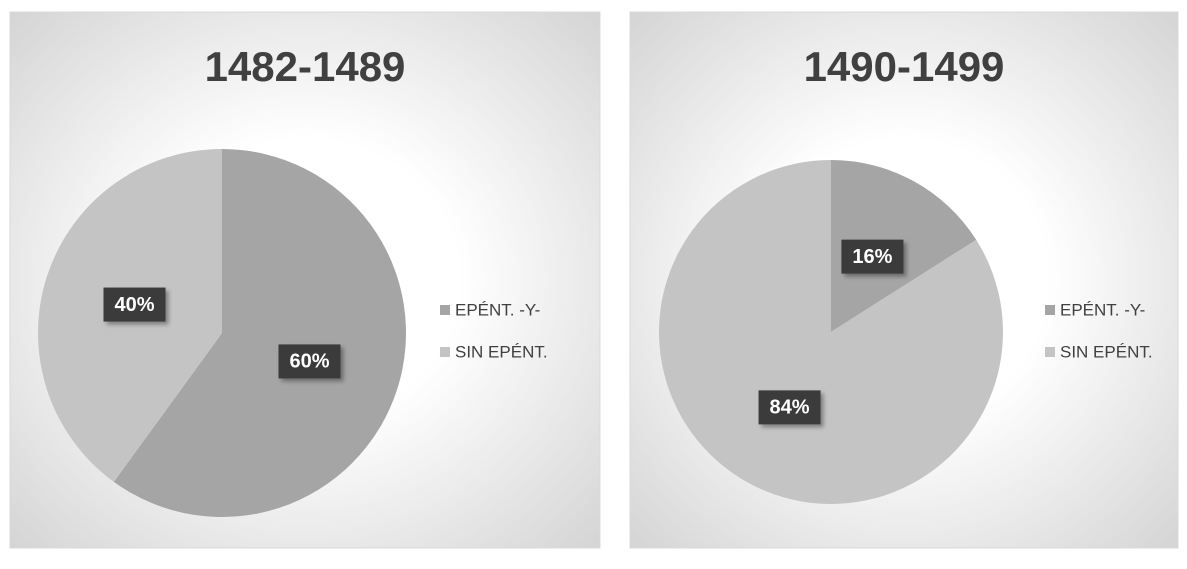 Image resolution: width=1187 pixels, height=569 pixels. I want to click on chart-title: 1482-1489, so click(305, 66).